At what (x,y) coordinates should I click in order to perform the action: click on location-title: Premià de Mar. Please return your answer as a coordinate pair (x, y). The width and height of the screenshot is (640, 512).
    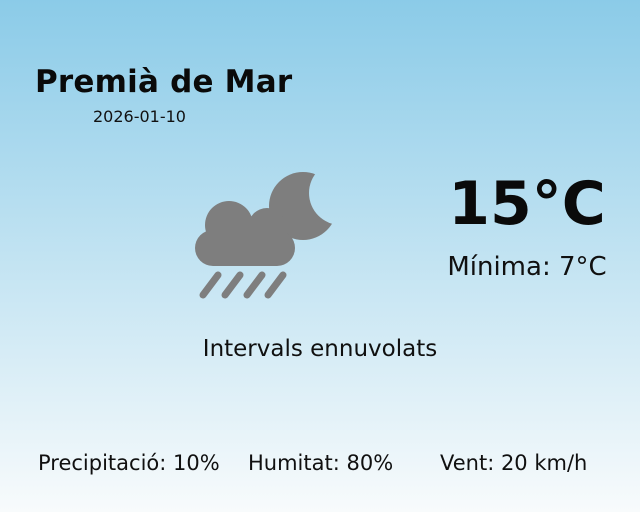
    Looking at the image, I should click on (164, 82).